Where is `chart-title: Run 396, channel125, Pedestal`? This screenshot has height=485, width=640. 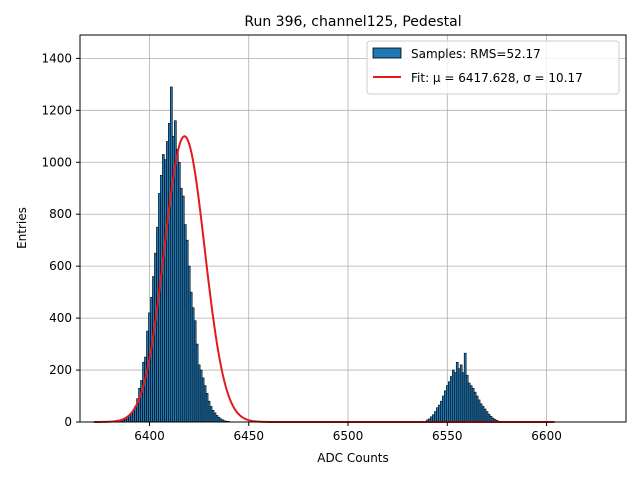
chart-title: Run 396, channel125, Pedestal is located at coordinates (352, 22).